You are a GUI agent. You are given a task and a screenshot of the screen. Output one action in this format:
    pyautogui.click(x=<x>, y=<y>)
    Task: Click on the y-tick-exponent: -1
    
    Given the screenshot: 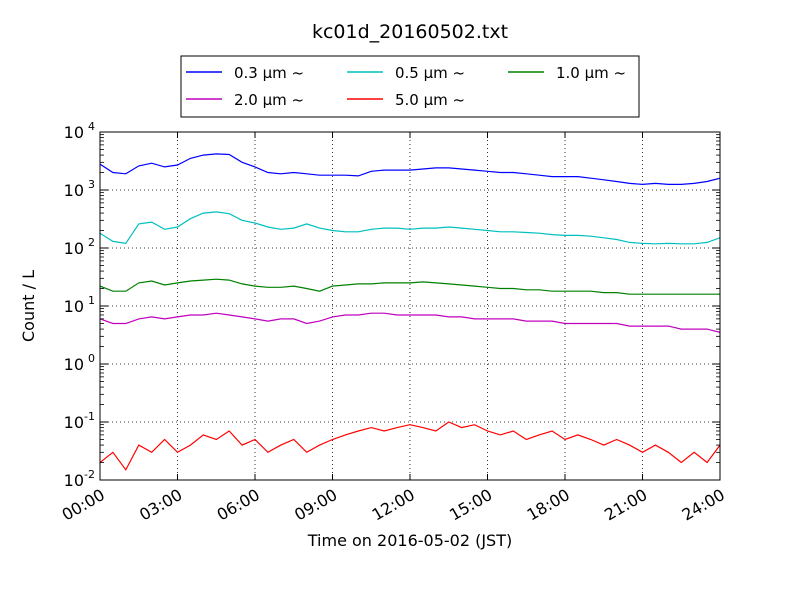 What is the action you would take?
    pyautogui.click(x=89, y=416)
    